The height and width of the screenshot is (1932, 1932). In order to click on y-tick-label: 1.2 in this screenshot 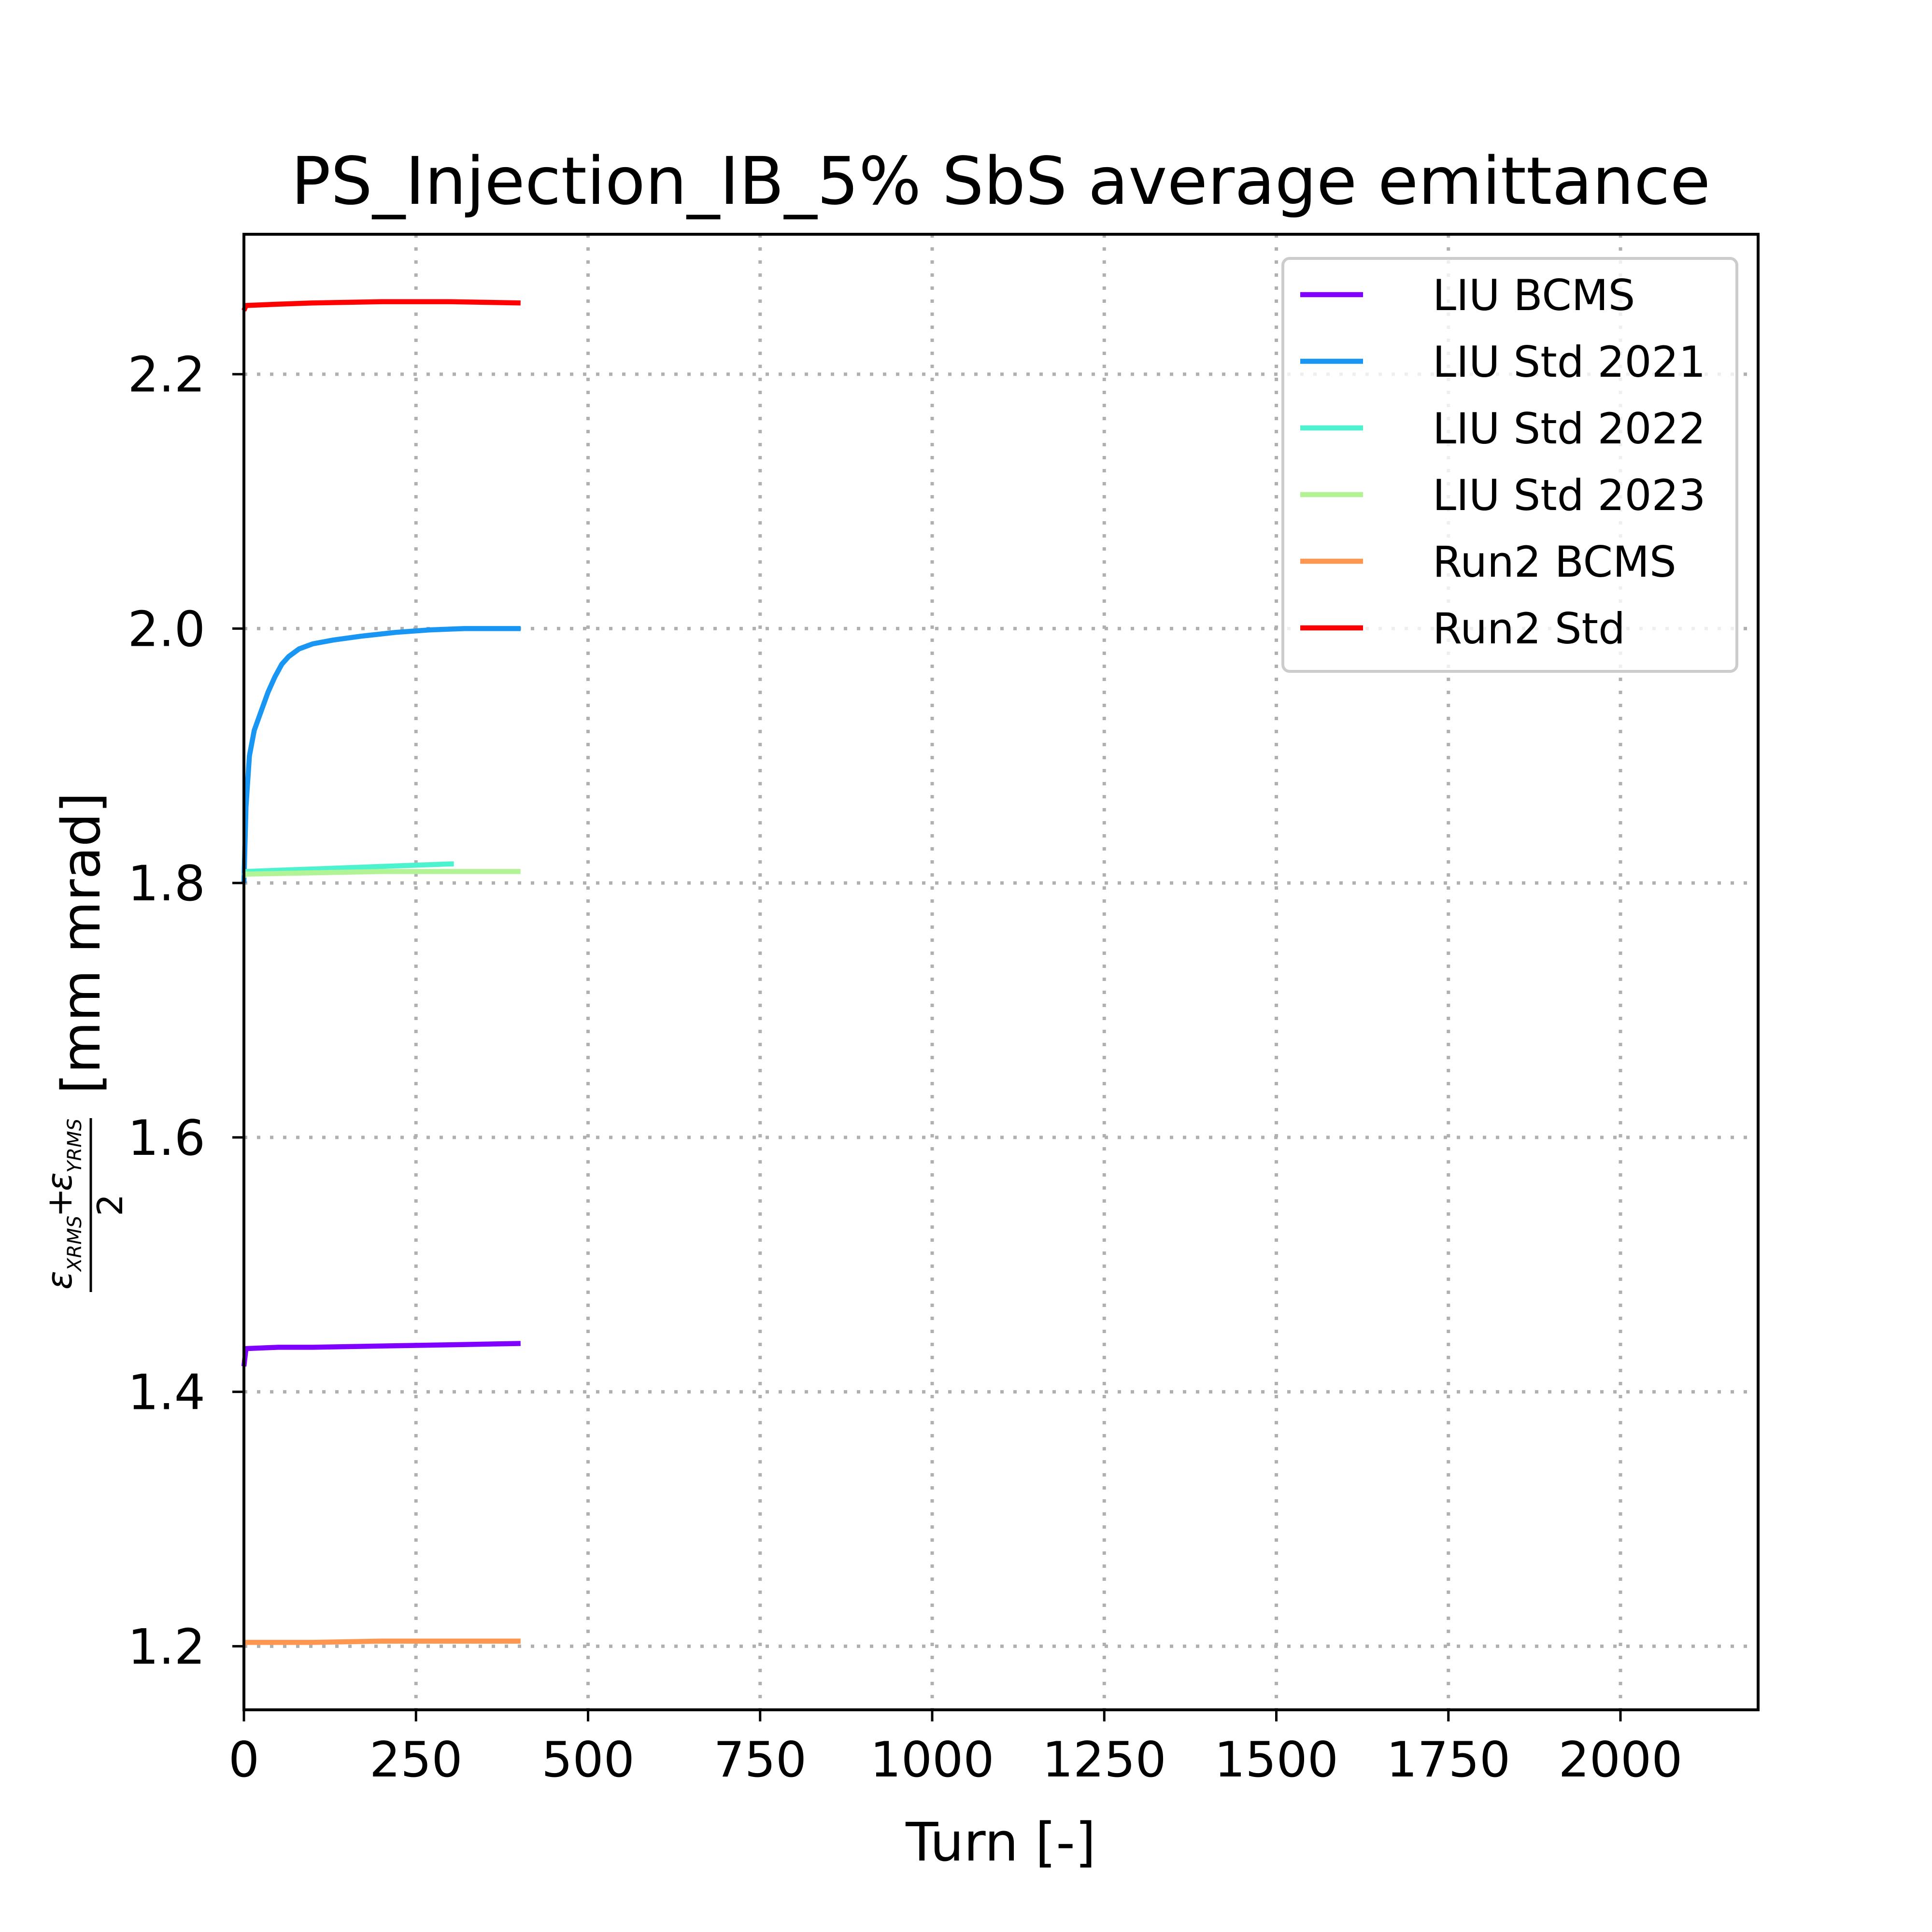, I will do `click(166, 1646)`.